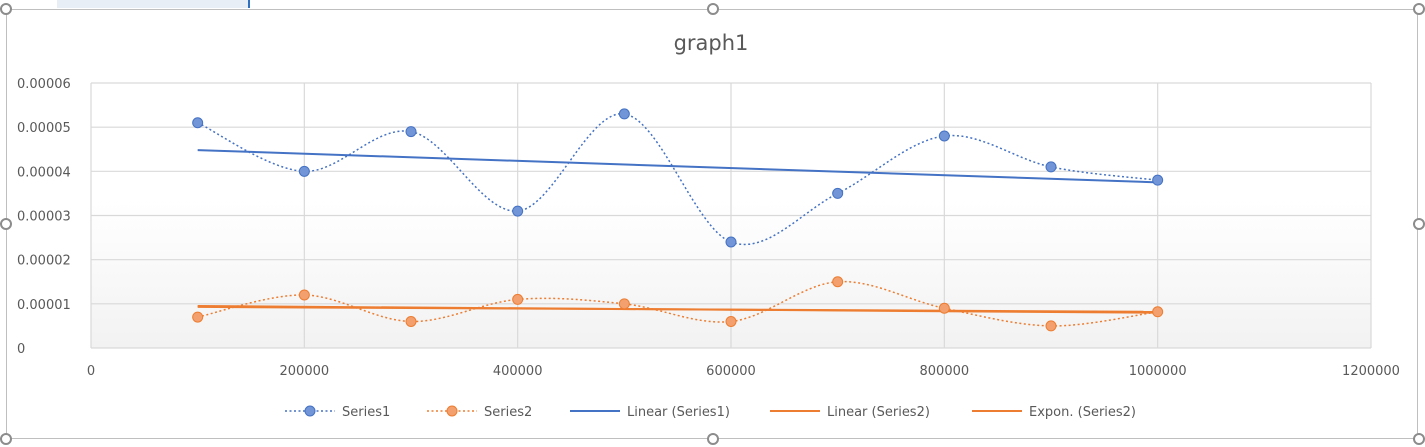 Image resolution: width=1425 pixels, height=447 pixels. What do you see at coordinates (44, 217) in the screenshot?
I see `y-tick-label: 0.00003` at bounding box center [44, 217].